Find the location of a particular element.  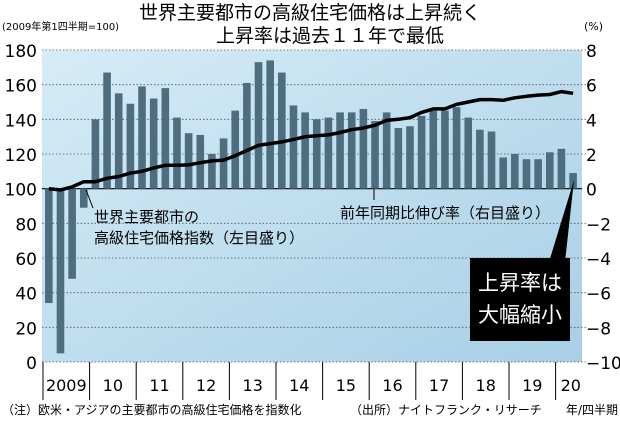

year-label: 17 is located at coordinates (439, 385).